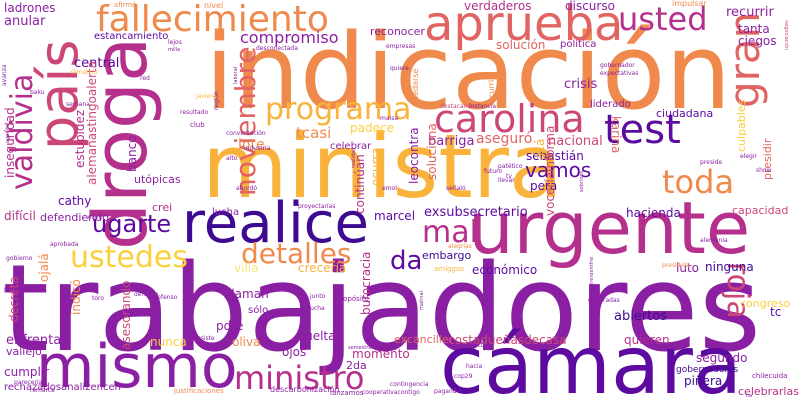  Describe the element at coordinates (558, 170) in the screenshot. I see `word: vamos` at that location.